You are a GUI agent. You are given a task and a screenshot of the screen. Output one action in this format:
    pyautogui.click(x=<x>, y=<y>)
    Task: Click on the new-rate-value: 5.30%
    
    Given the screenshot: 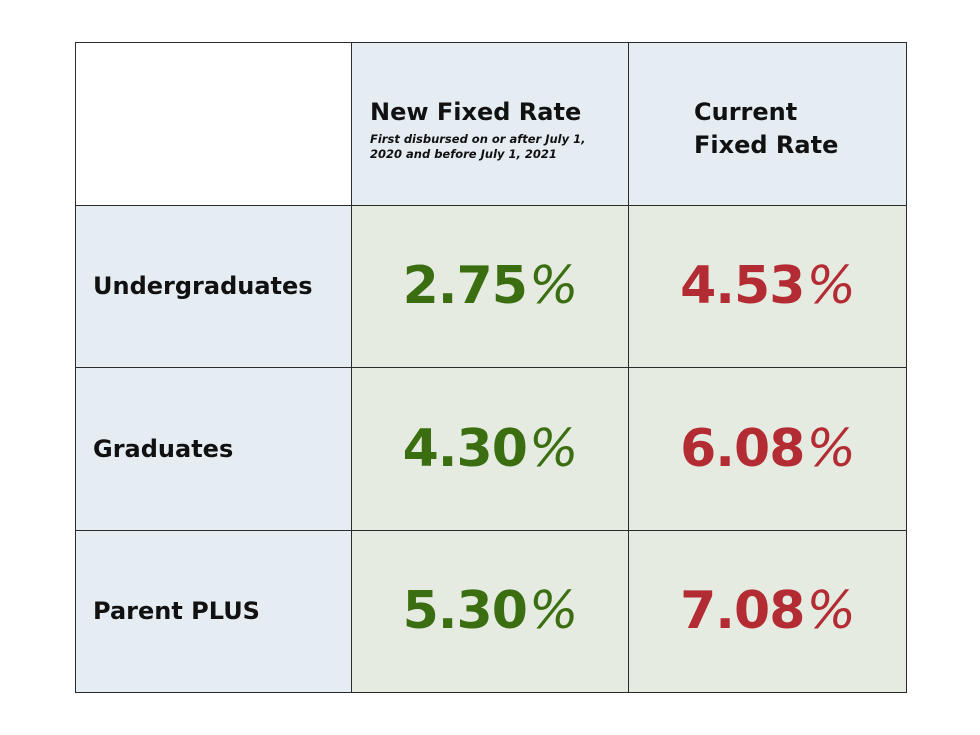 What is the action you would take?
    pyautogui.click(x=490, y=611)
    